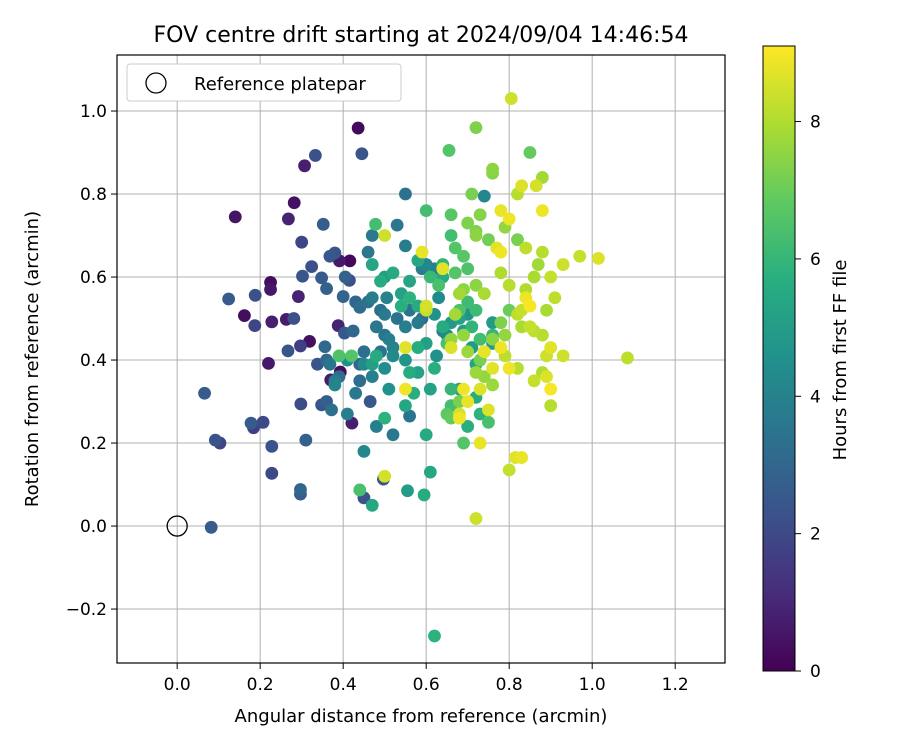  Describe the element at coordinates (815, 260) in the screenshot. I see `colorbar-tick-label: 6` at that location.